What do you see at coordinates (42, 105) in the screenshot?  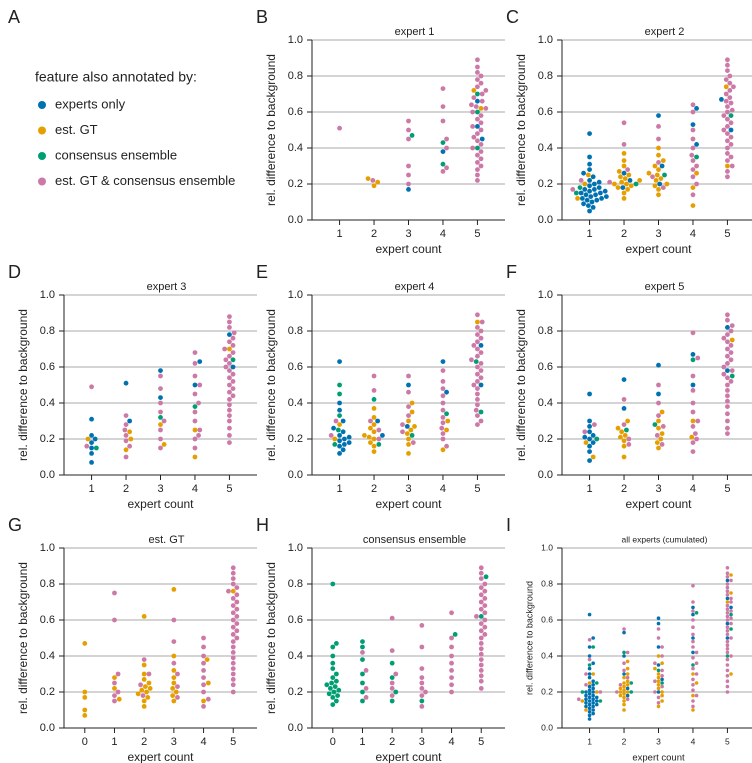 I see `legend-swatch` at bounding box center [42, 105].